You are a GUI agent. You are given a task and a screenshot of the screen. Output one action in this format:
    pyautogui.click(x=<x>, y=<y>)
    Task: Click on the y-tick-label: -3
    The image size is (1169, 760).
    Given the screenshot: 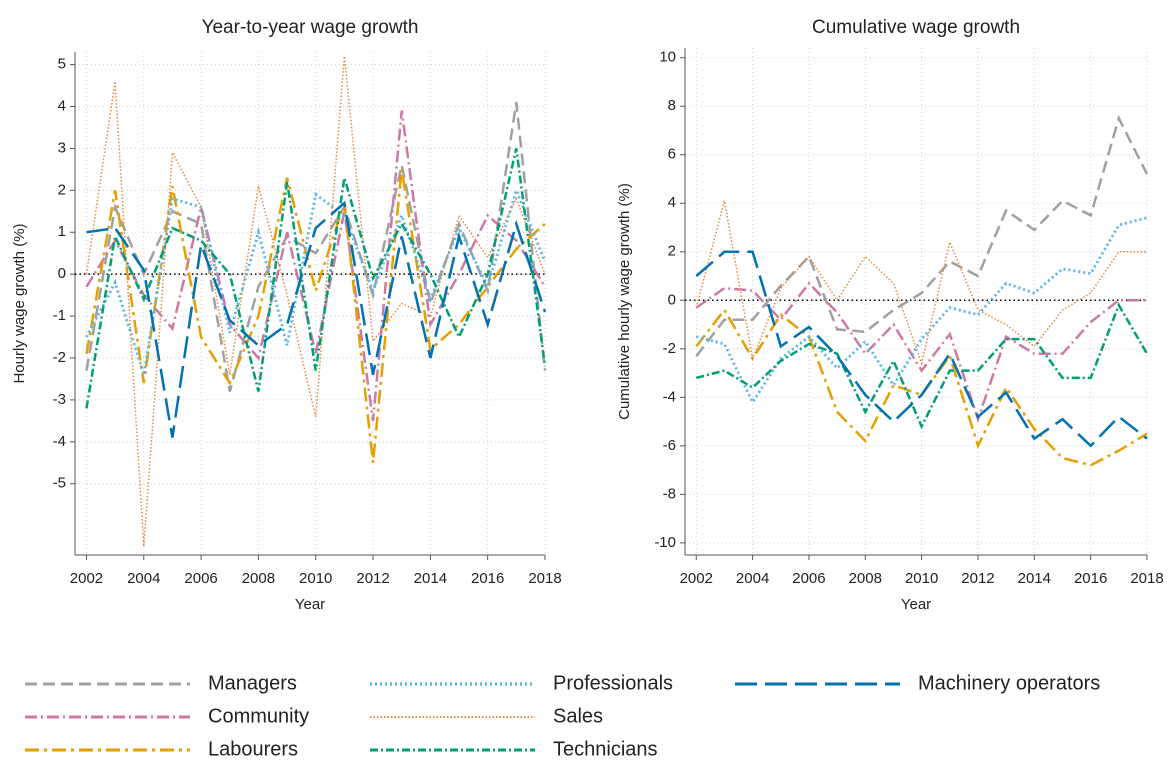 What is the action you would take?
    pyautogui.click(x=59, y=399)
    